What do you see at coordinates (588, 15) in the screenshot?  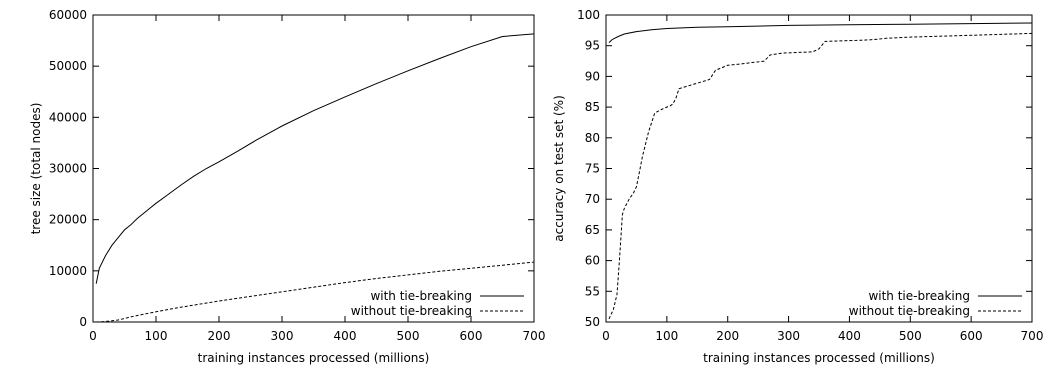 I see `y-tick-label: 100` at bounding box center [588, 15].